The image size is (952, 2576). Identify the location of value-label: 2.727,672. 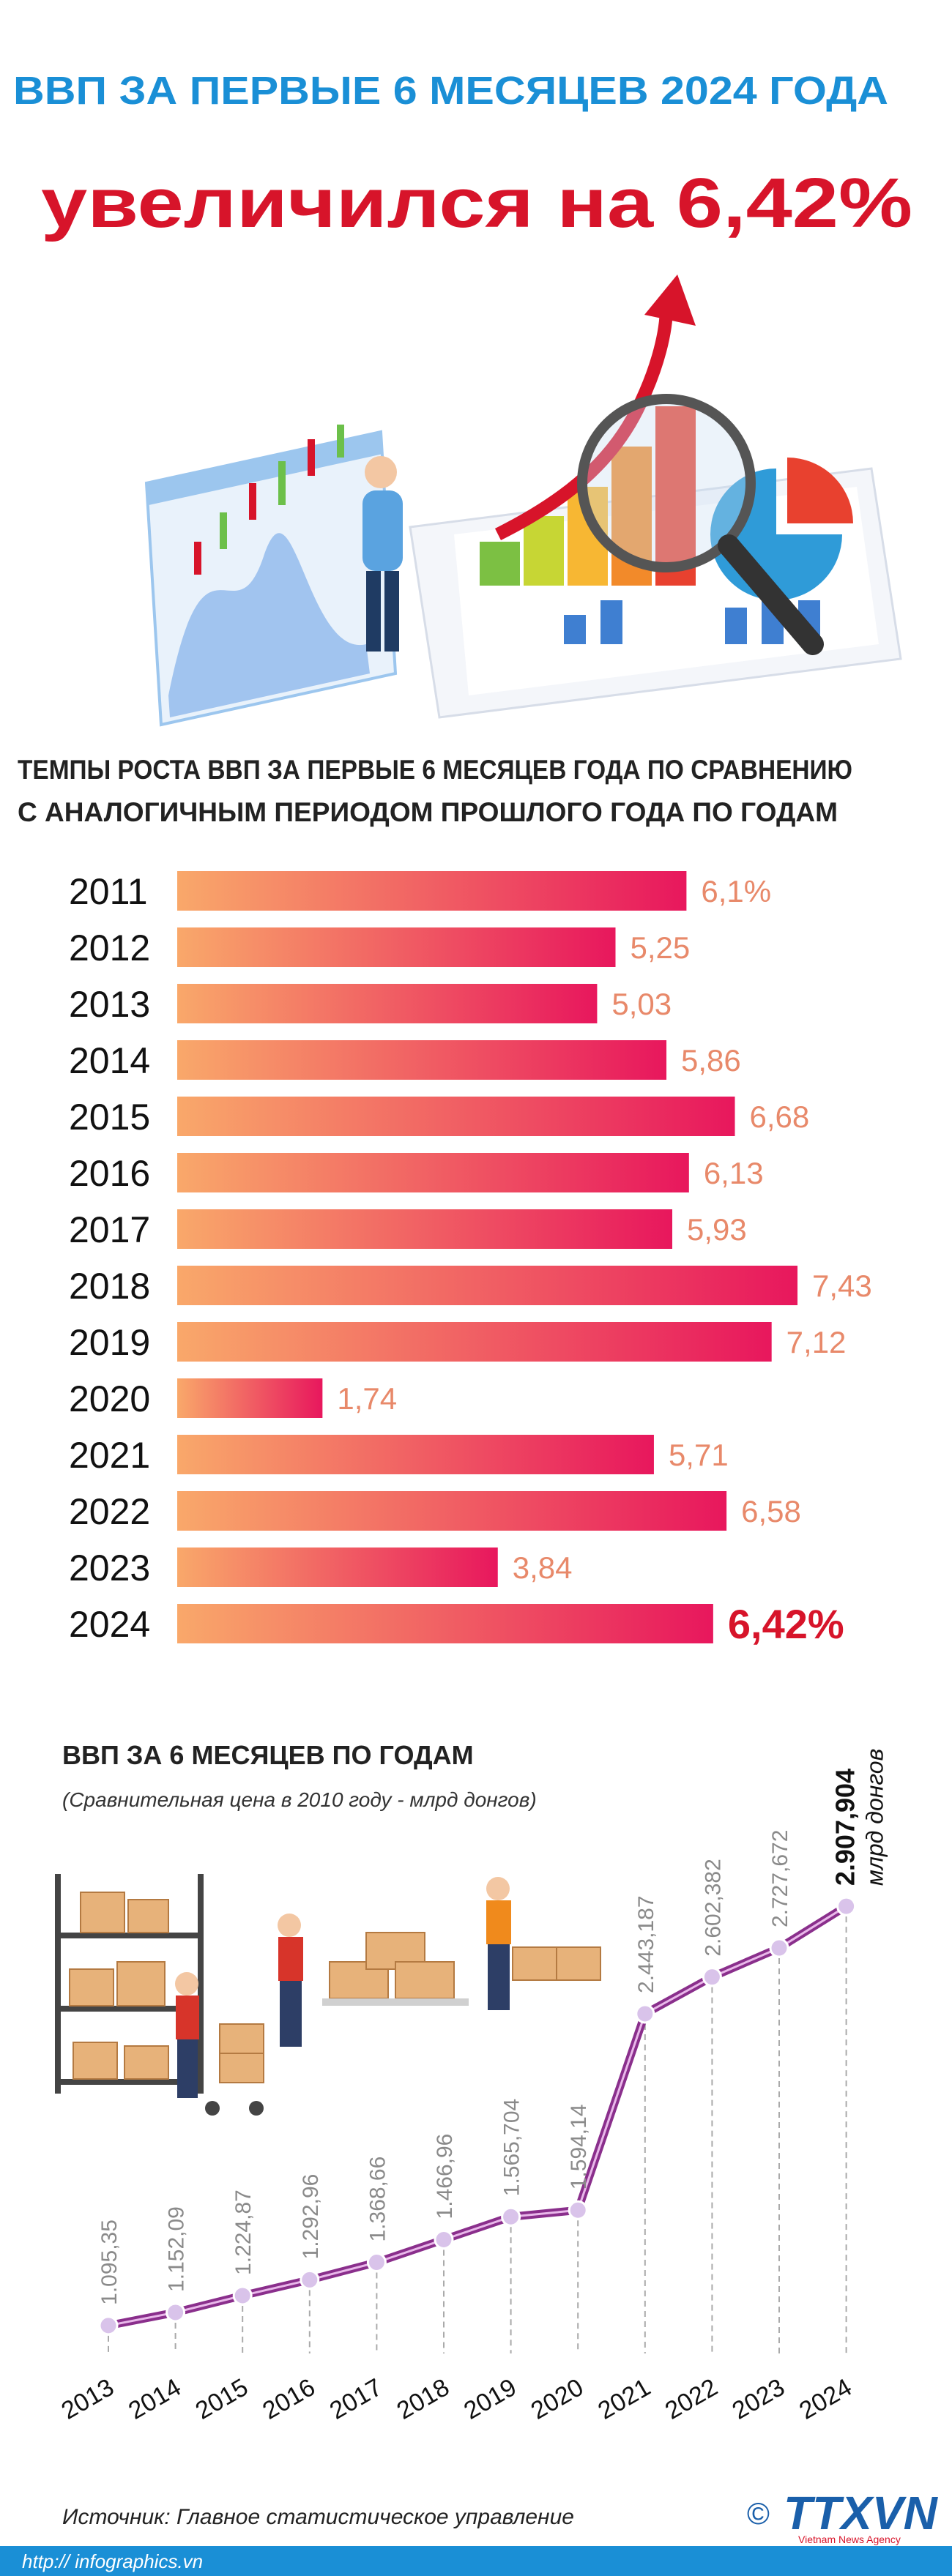
(780, 1878).